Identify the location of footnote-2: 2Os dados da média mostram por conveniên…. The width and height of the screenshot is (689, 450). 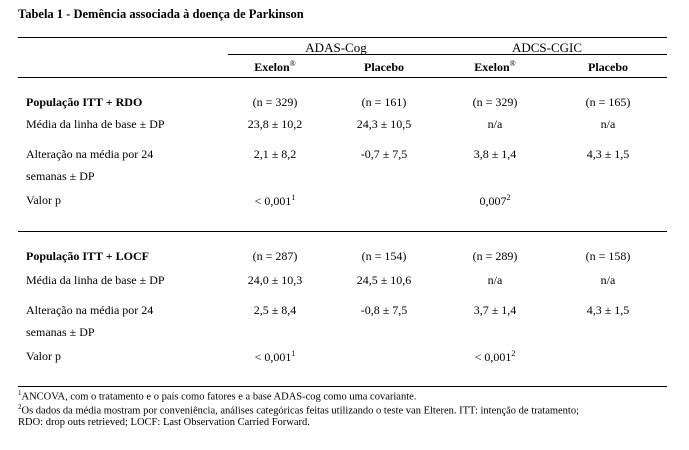
(299, 410).